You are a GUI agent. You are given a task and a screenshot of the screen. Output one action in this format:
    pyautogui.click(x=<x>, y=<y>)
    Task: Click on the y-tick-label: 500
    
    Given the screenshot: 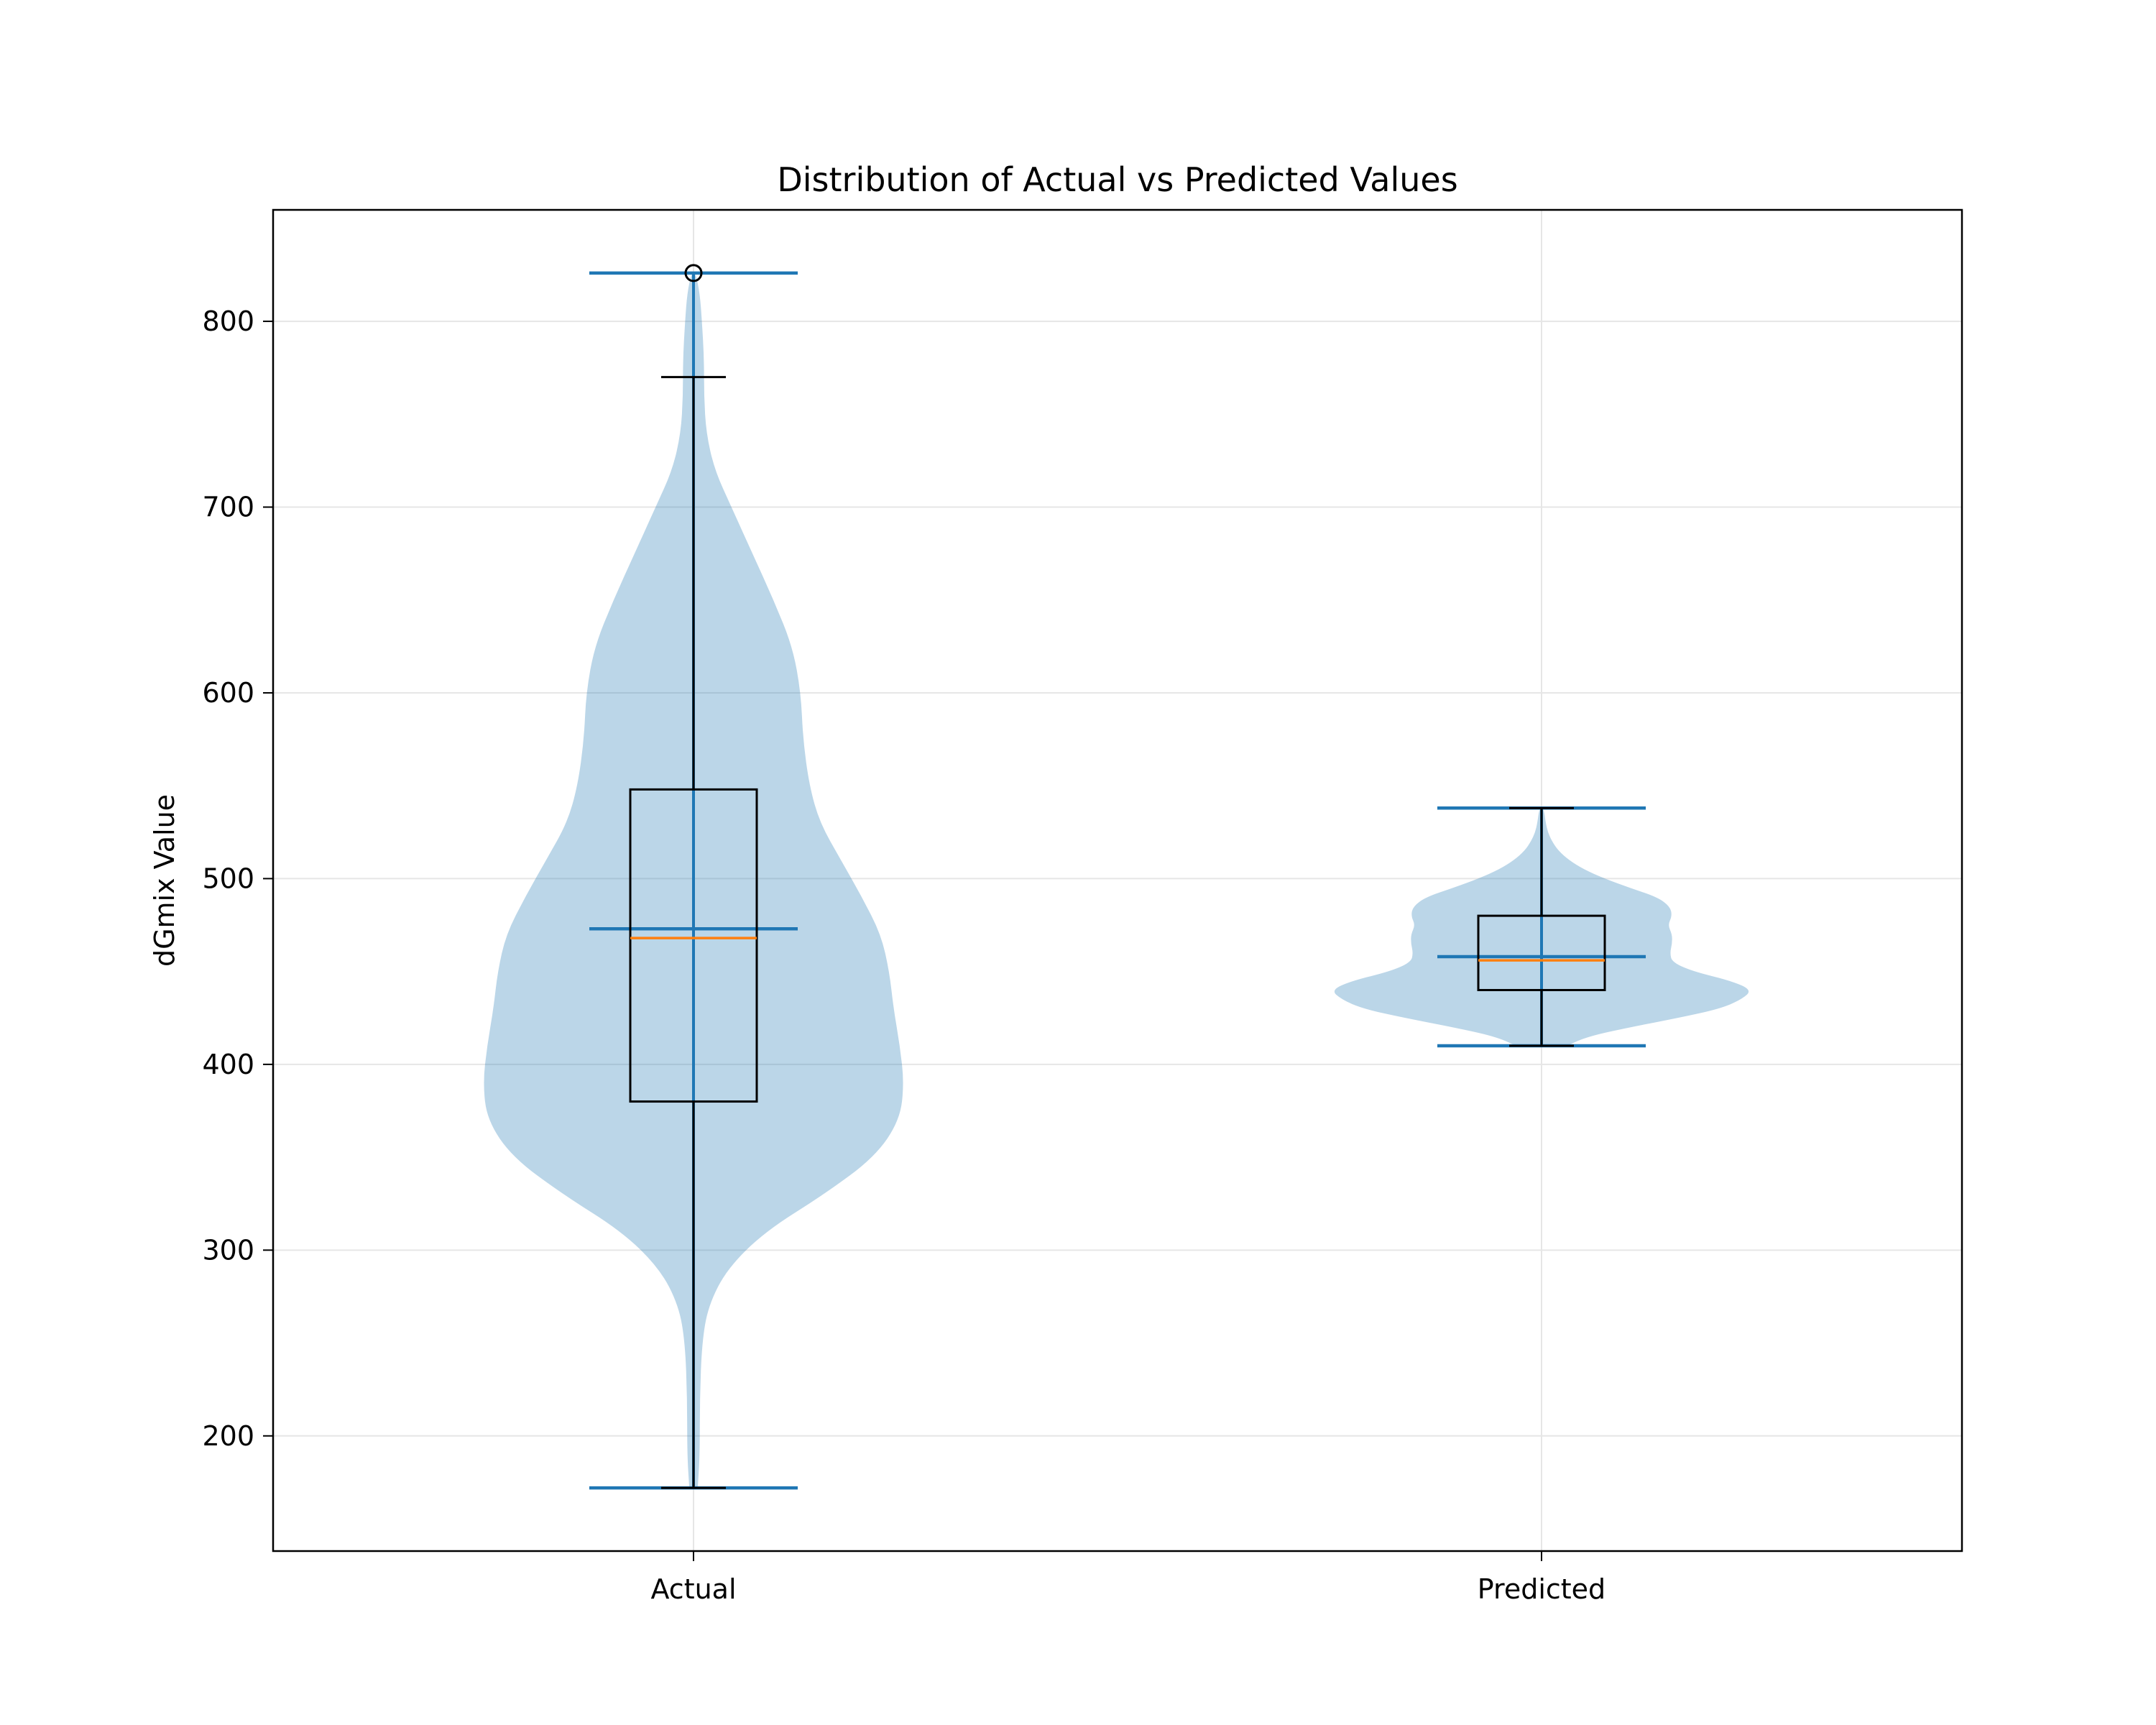 What is the action you would take?
    pyautogui.click(x=228, y=878)
    